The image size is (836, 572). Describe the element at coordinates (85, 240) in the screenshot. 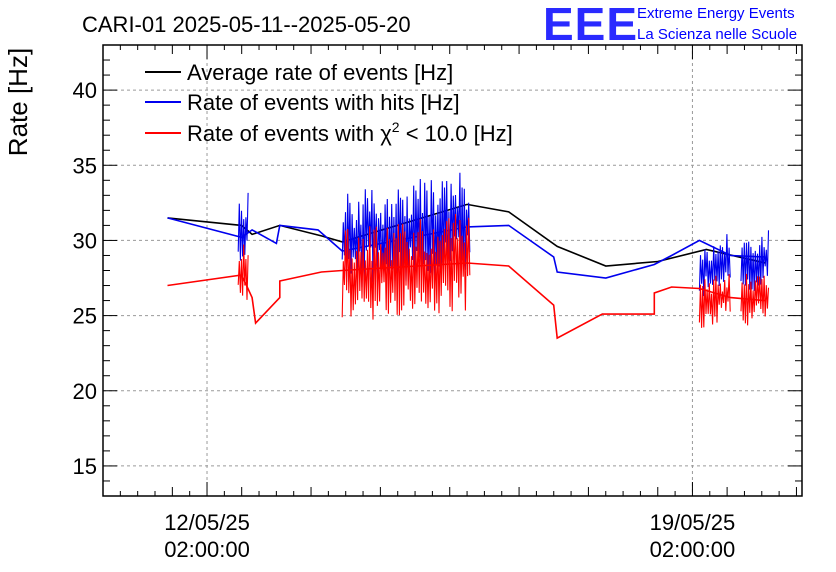

I see `y-tick-label: 30` at that location.